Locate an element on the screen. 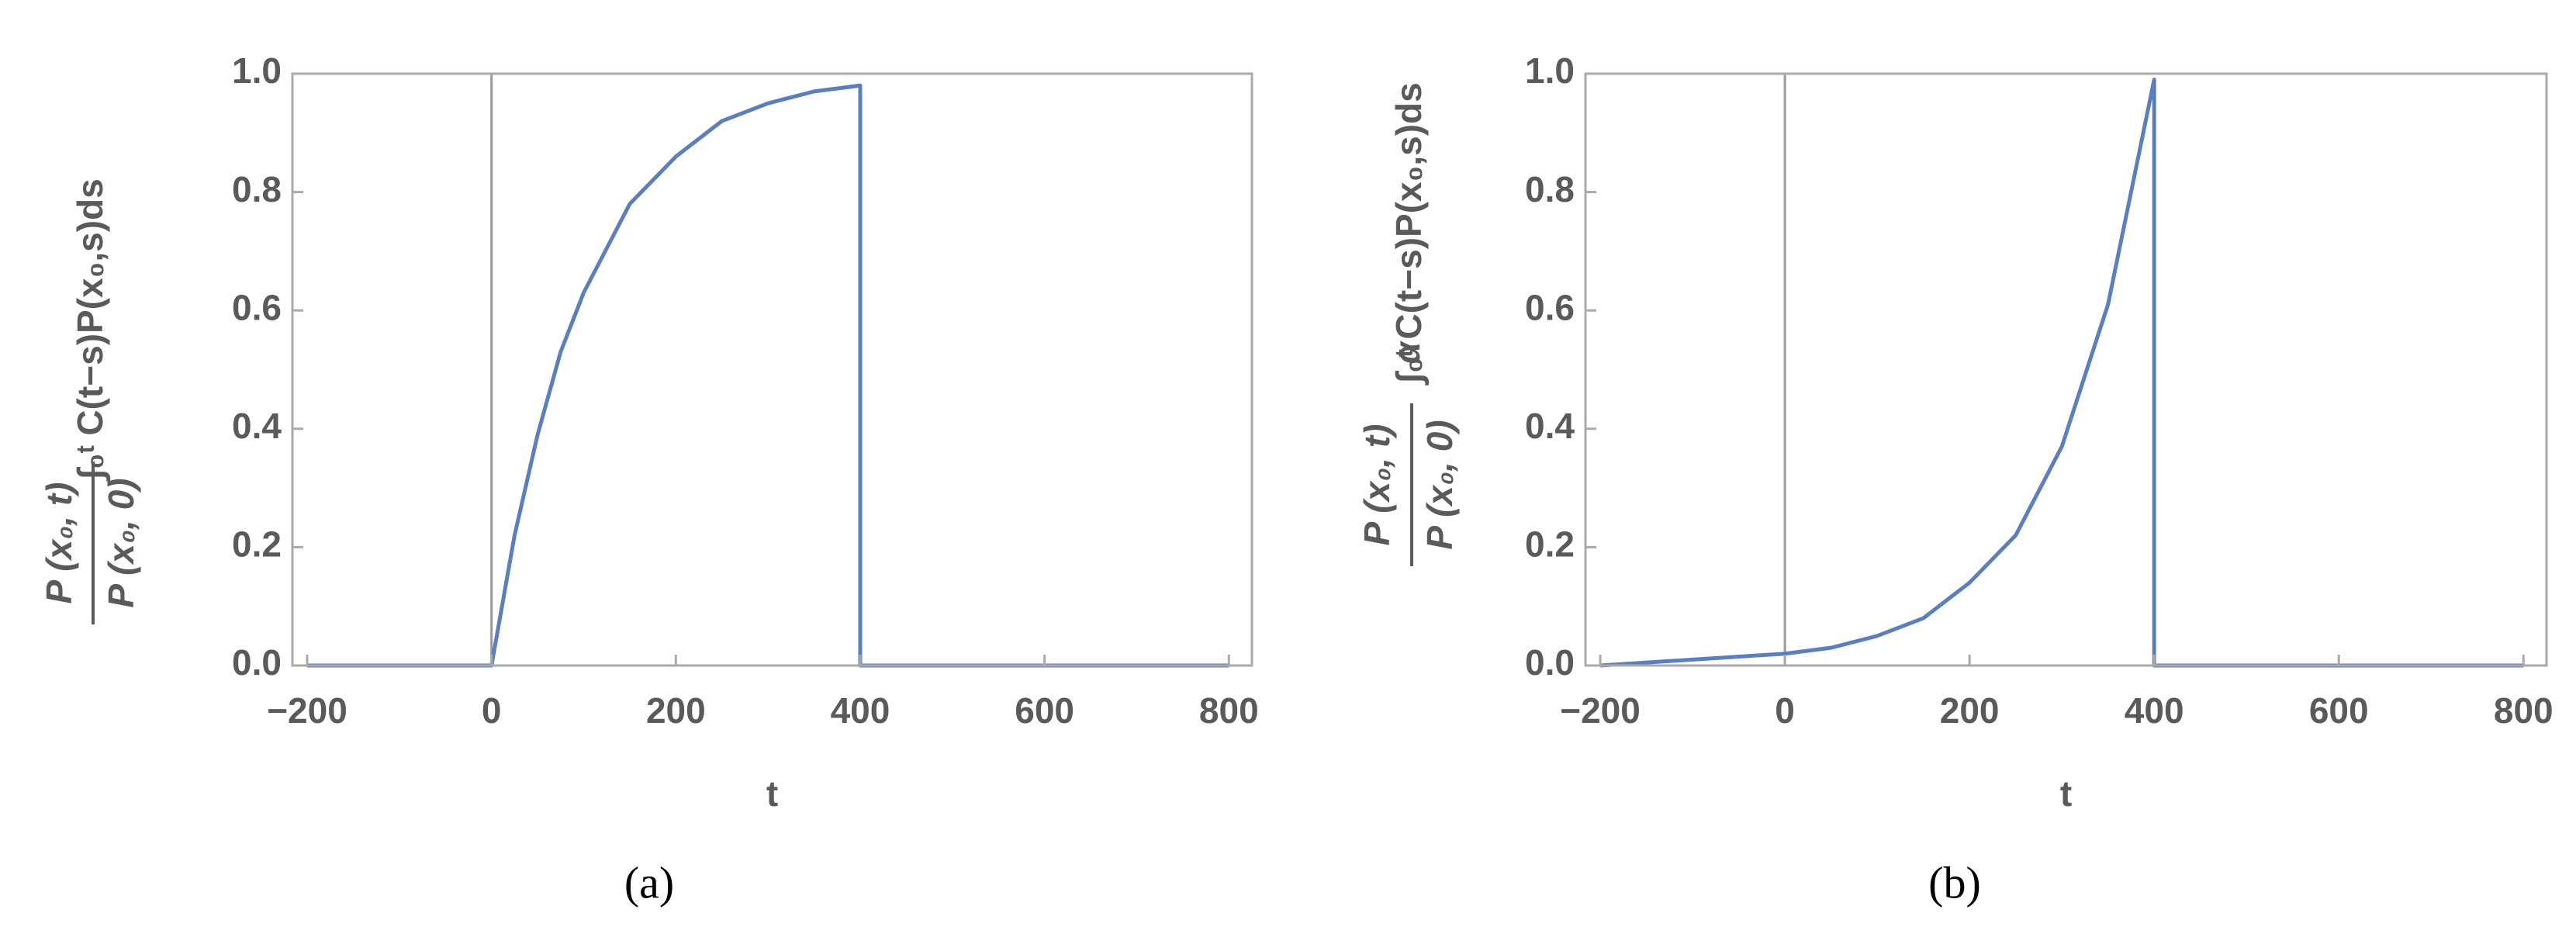  panel-label: (a) is located at coordinates (649, 883).